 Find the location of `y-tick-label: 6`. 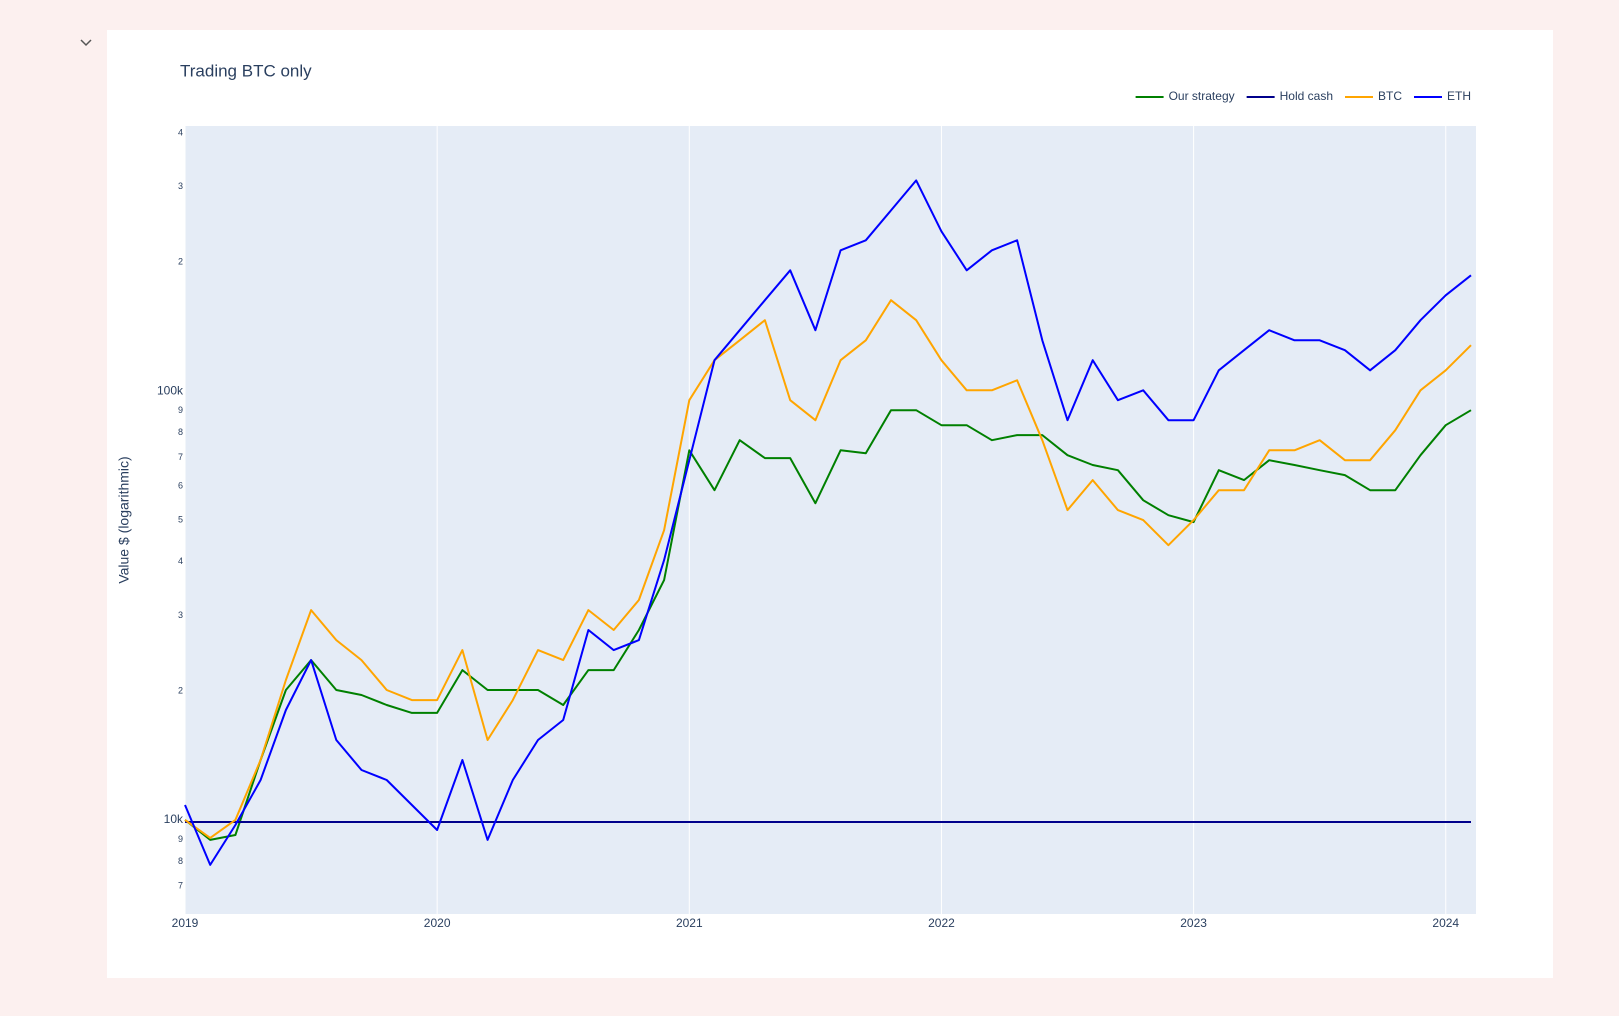

y-tick-label: 6 is located at coordinates (180, 486).